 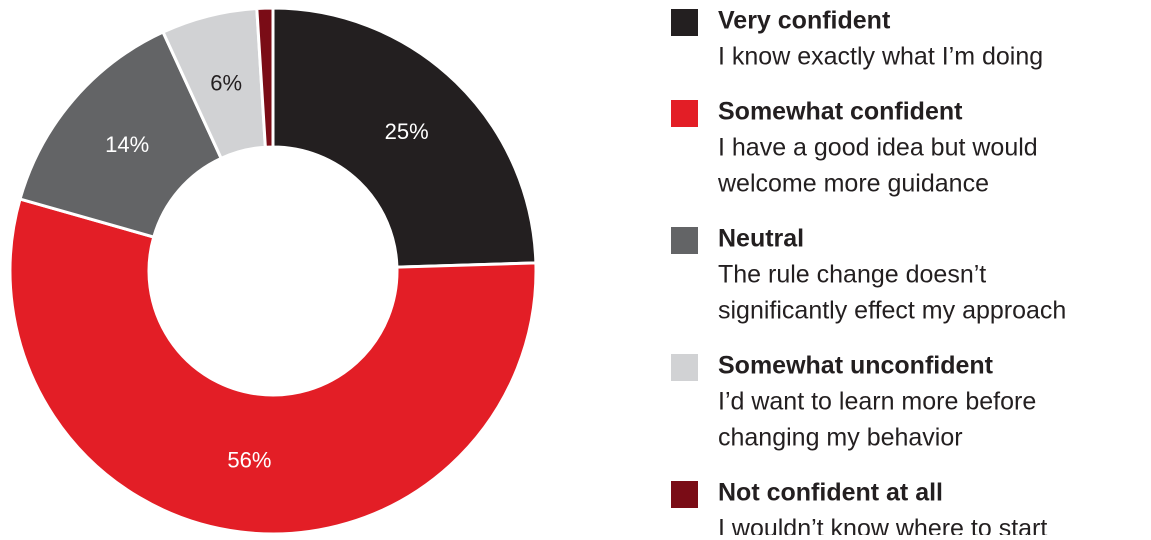 I want to click on legend-name: Somewhat confident, so click(x=840, y=112).